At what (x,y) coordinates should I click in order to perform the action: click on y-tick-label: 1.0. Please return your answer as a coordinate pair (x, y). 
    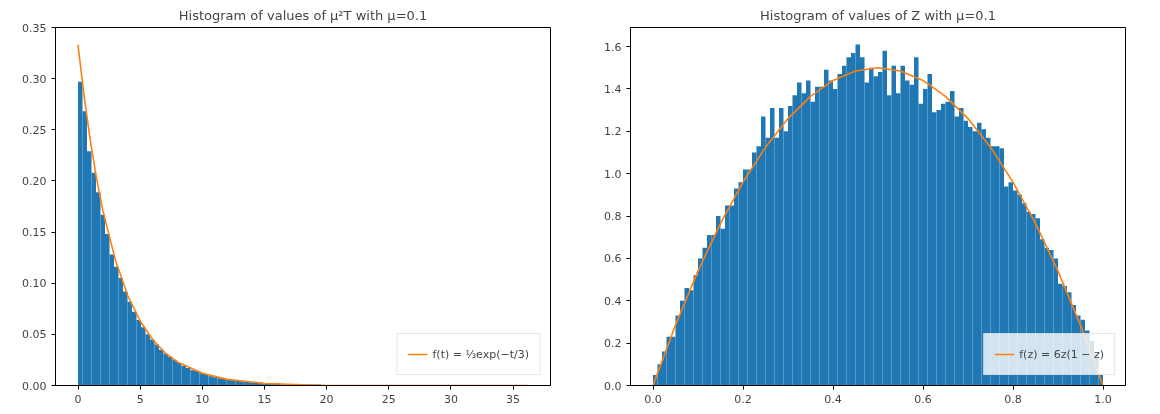
    Looking at the image, I should click on (613, 174).